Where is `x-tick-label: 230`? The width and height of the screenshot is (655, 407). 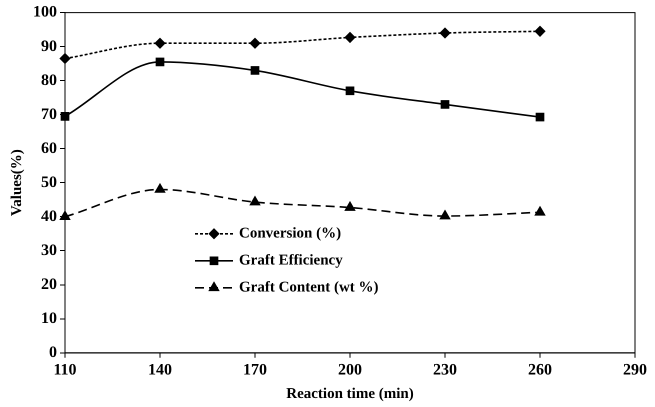
x-tick-label: 230 is located at coordinates (445, 370).